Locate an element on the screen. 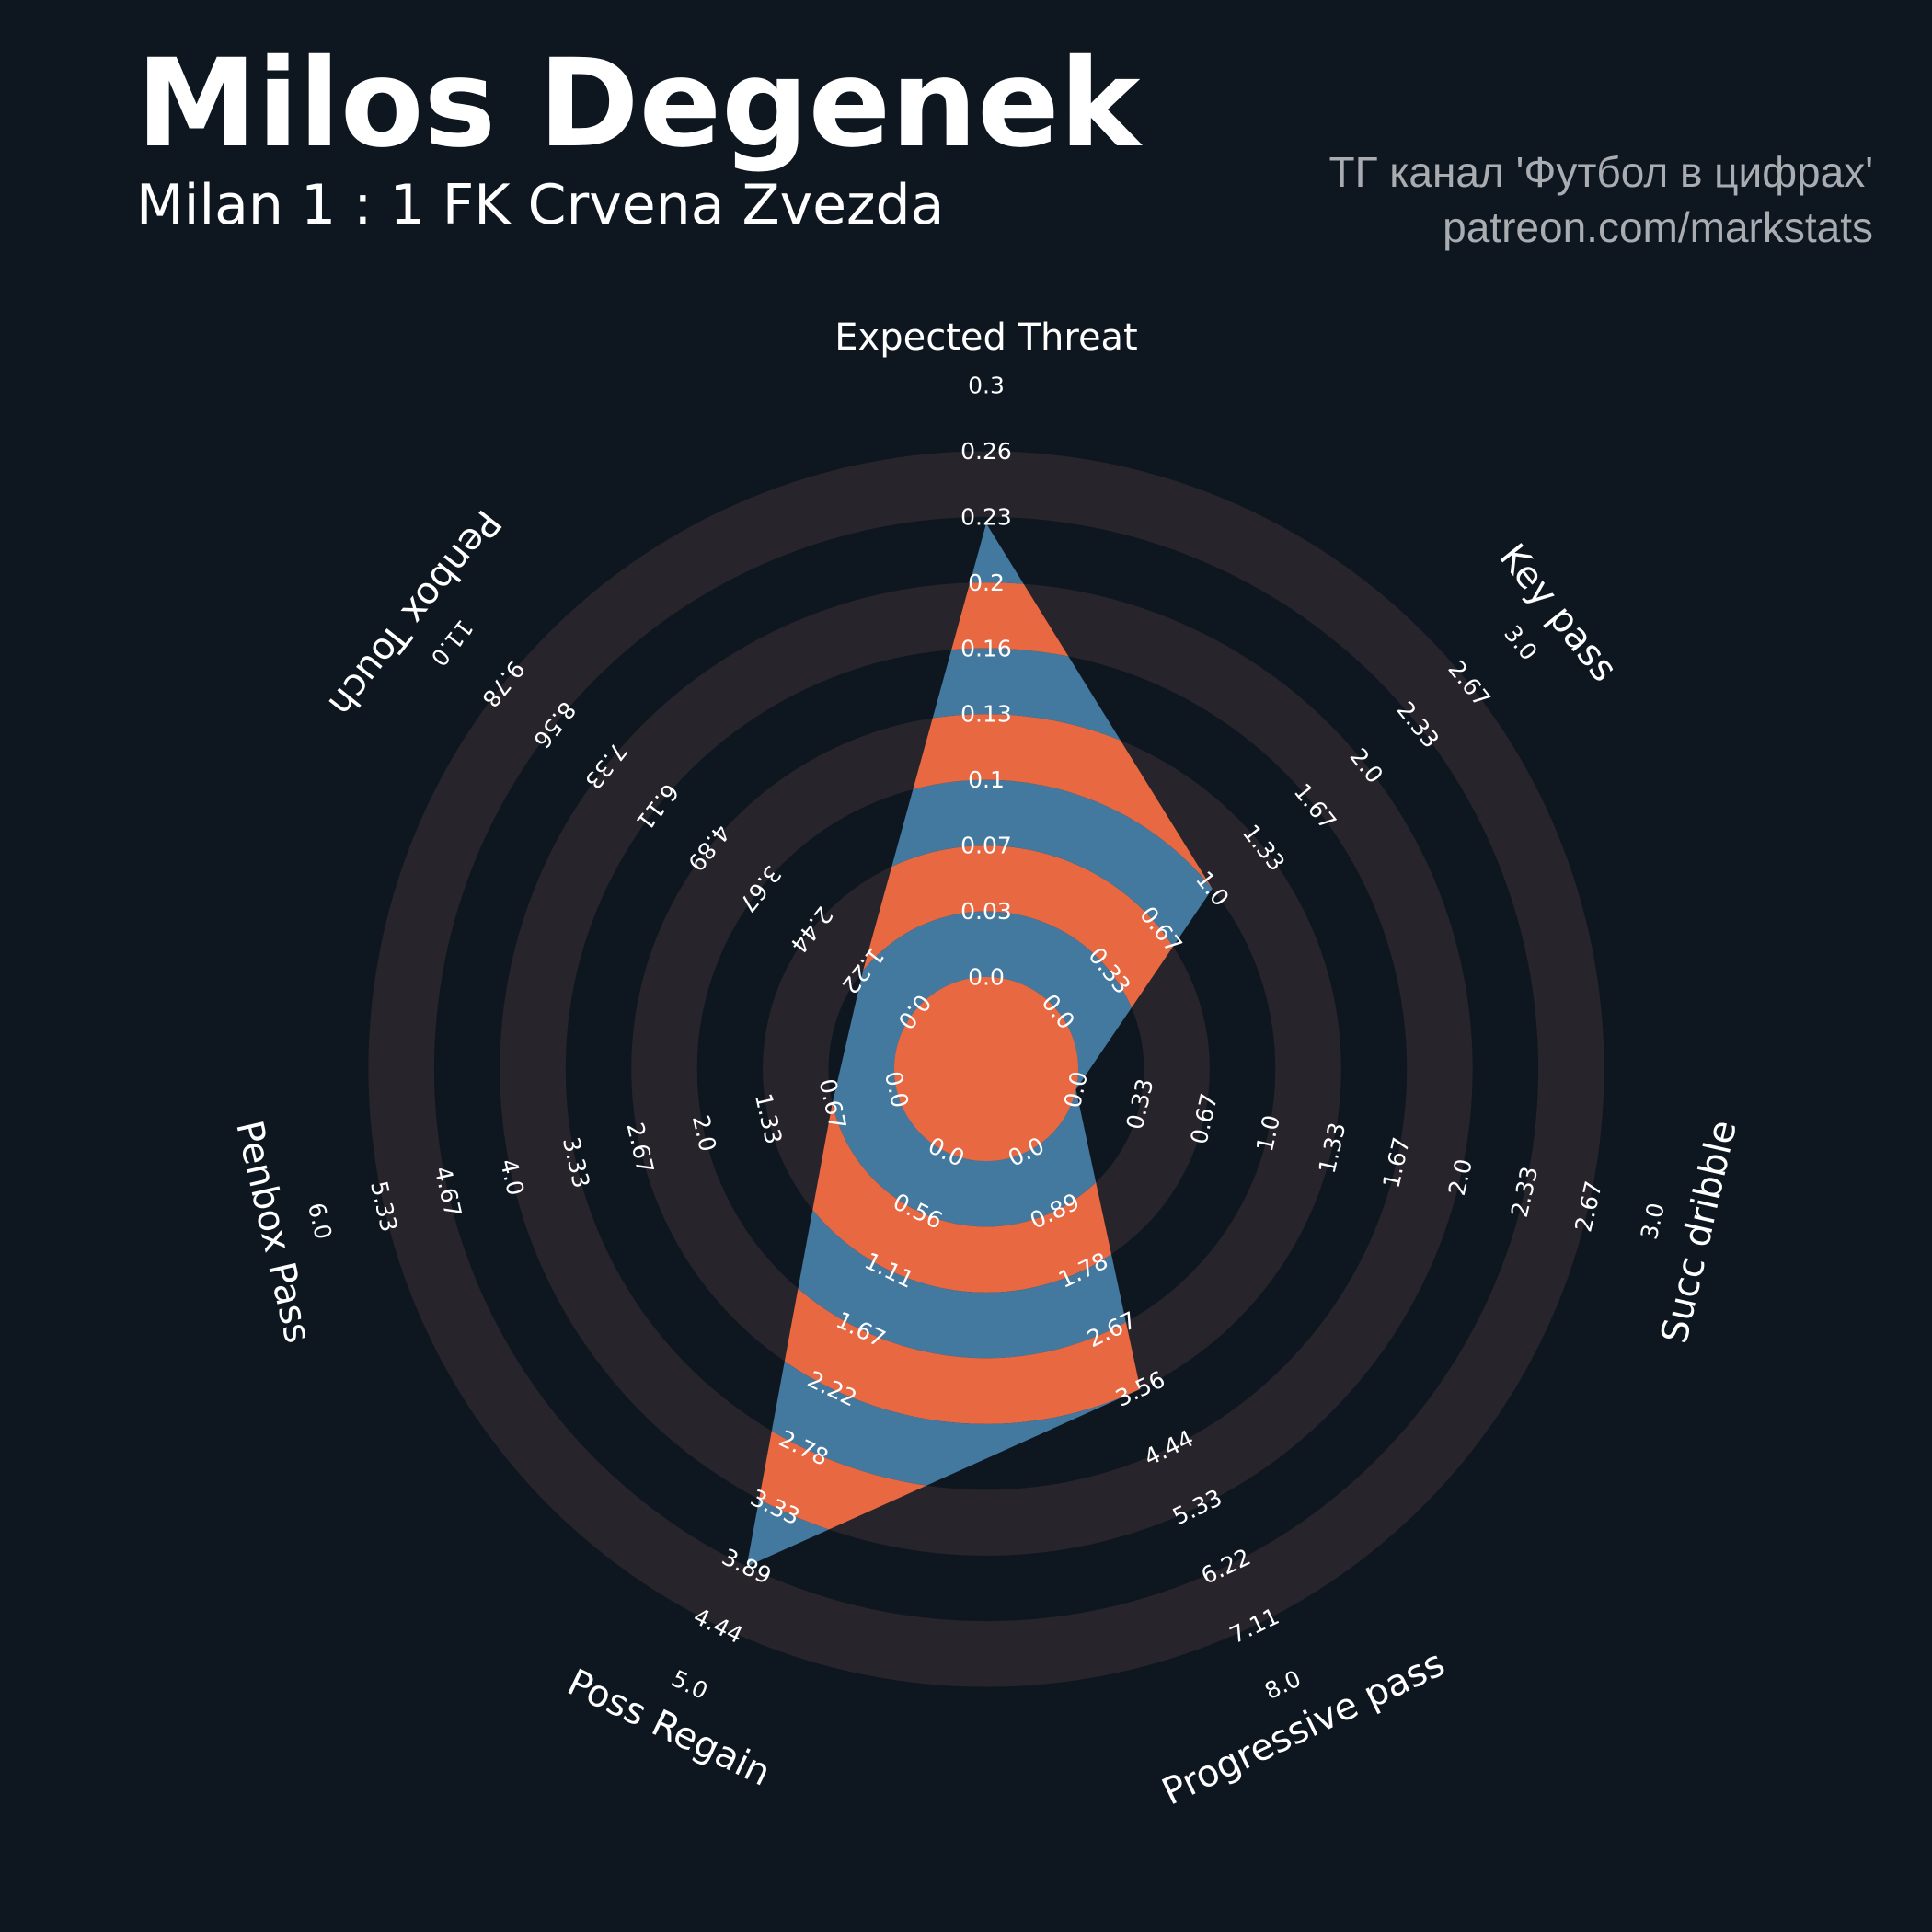 The image size is (1932, 1932). tick-label: 0.23 is located at coordinates (986, 516).